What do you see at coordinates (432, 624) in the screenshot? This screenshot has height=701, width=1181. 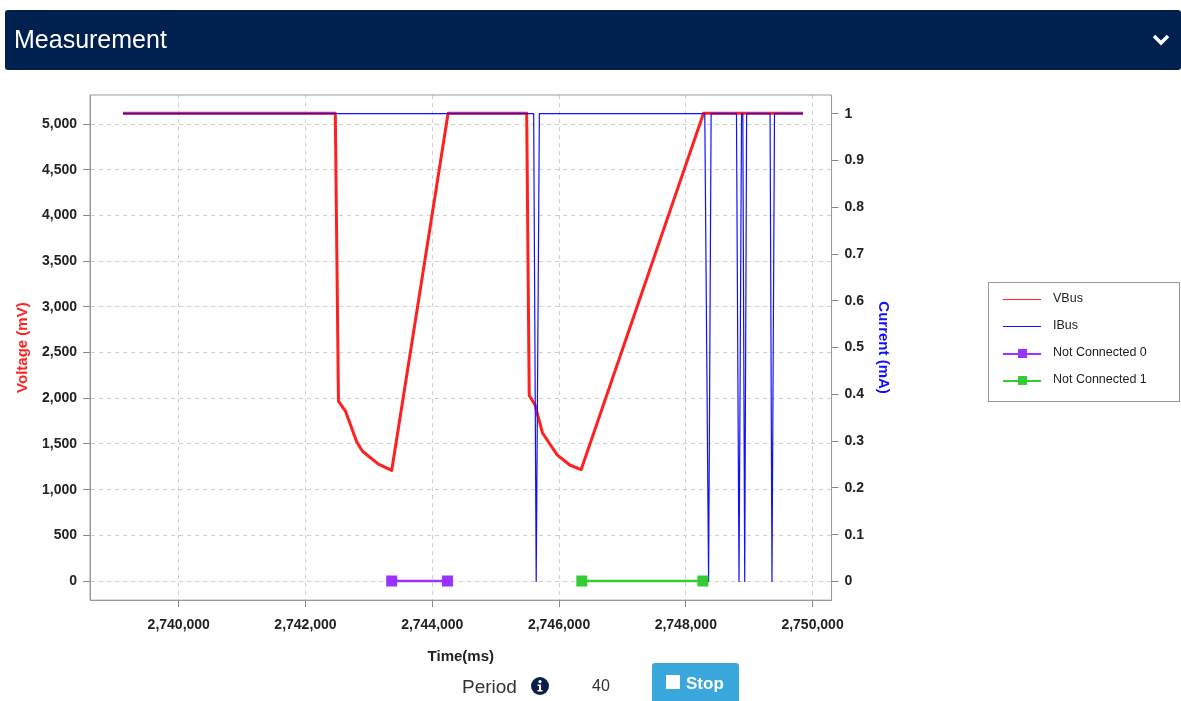 I see `x-tick-label: 2,744,000` at bounding box center [432, 624].